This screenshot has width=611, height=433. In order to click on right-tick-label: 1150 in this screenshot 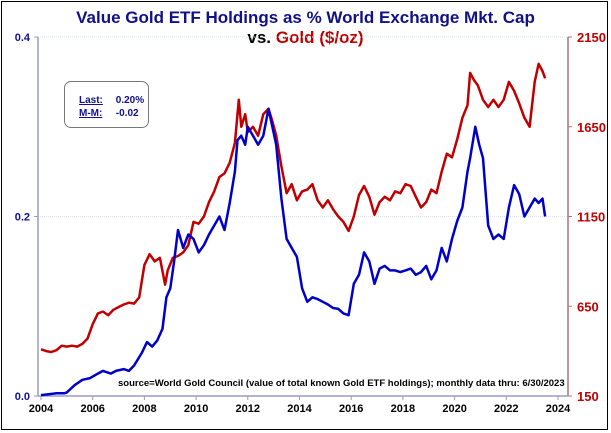, I will do `click(591, 217)`.